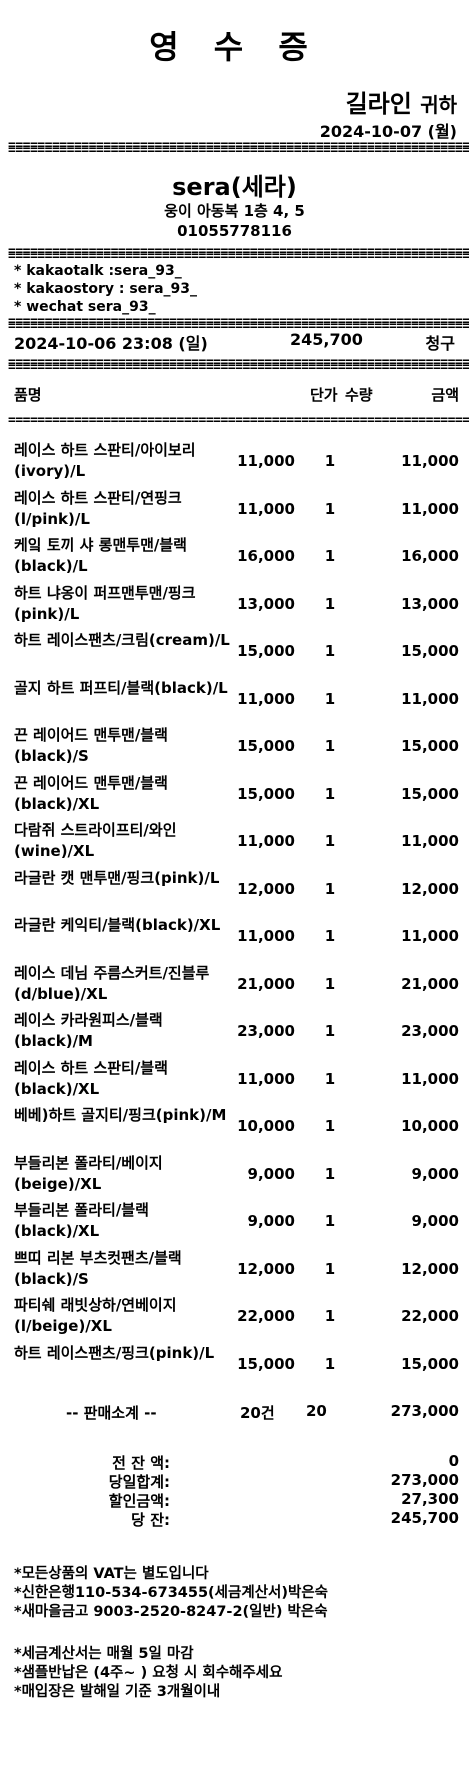  Describe the element at coordinates (117, 877) in the screenshot. I see `item-name: 라글란 캣 맨투맨/핑크(pink)/L` at that location.